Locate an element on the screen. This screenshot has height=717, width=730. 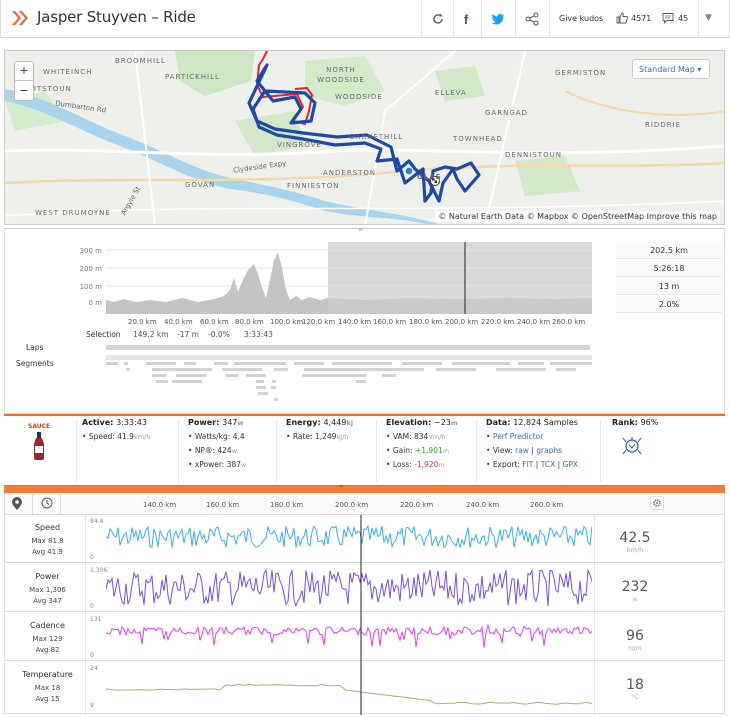
np-label: NP®: is located at coordinates (204, 450).